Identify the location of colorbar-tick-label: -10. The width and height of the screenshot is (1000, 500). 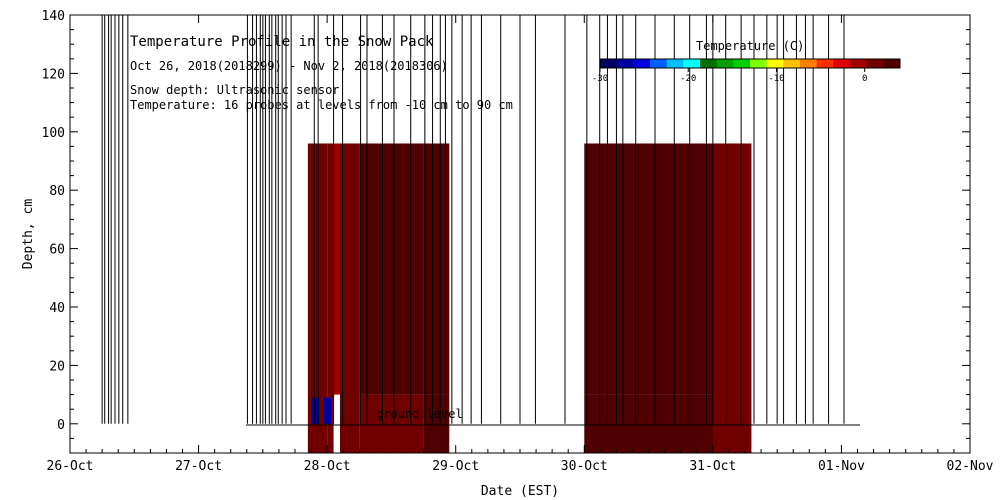
(776, 79).